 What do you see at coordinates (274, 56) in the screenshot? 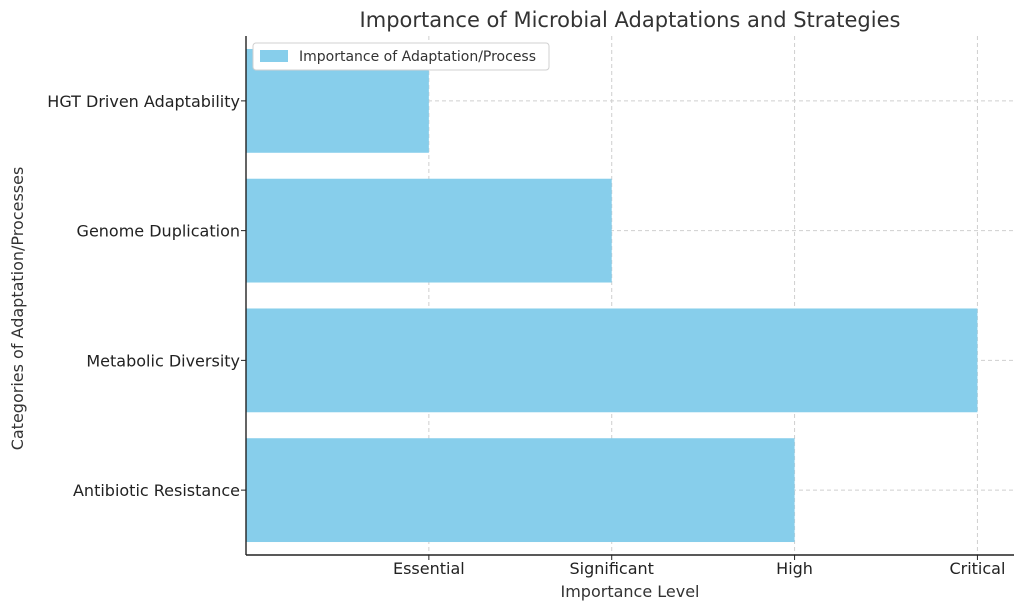
I see `legend-swatch` at bounding box center [274, 56].